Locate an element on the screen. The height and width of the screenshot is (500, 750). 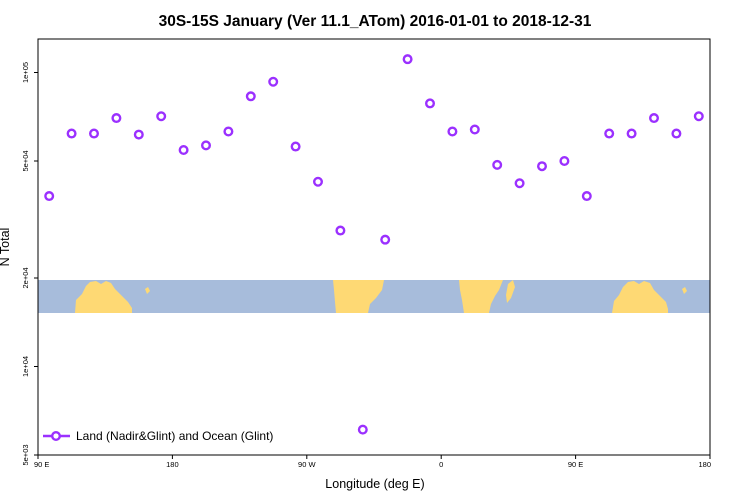
x-axis-label: Longitude (deg E) is located at coordinates (374, 484).